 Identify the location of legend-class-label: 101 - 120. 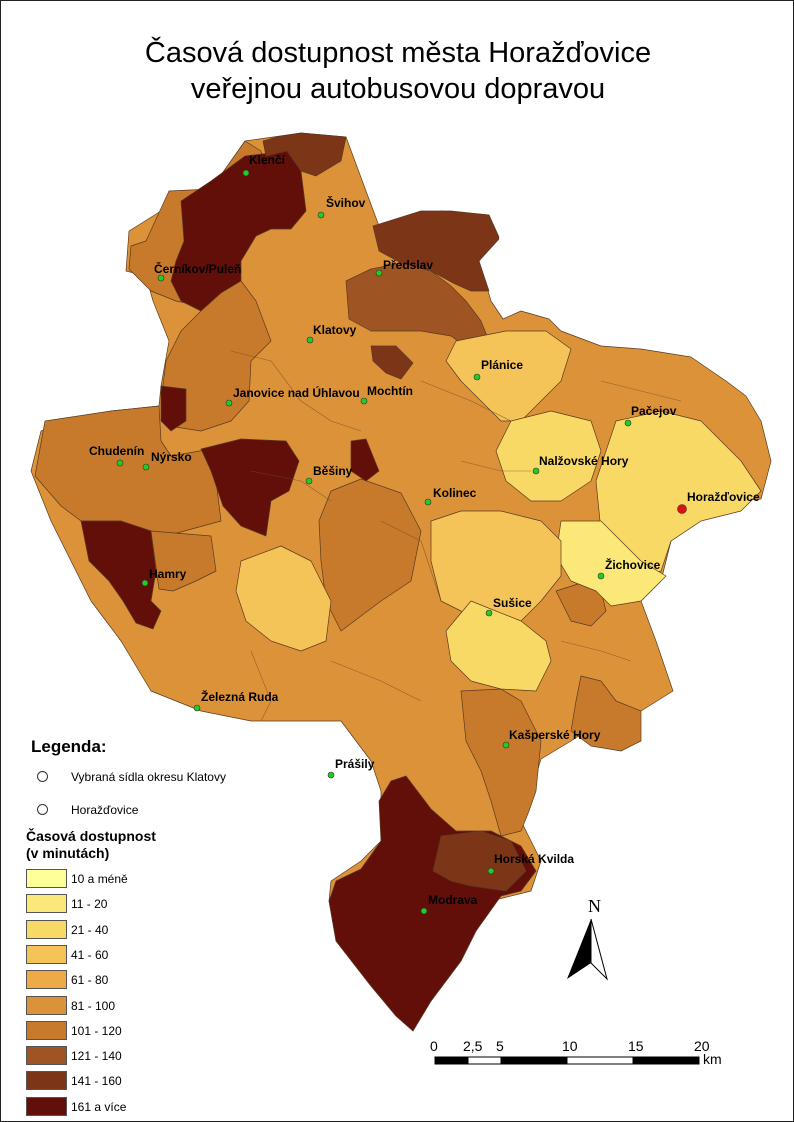
(96, 1030).